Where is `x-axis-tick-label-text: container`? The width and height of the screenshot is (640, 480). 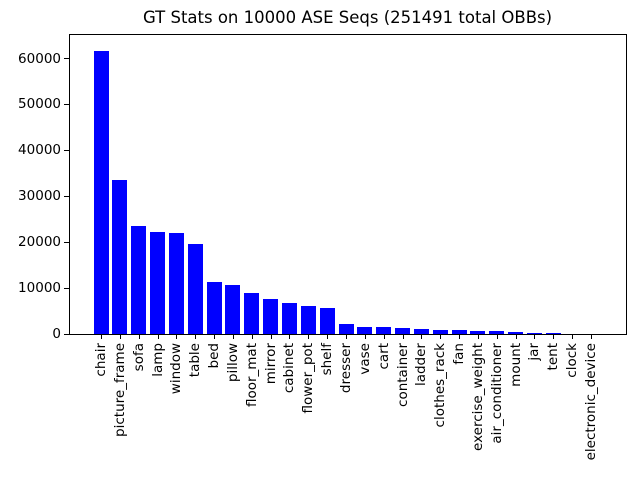 x-axis-tick-label-text: container is located at coordinates (402, 375).